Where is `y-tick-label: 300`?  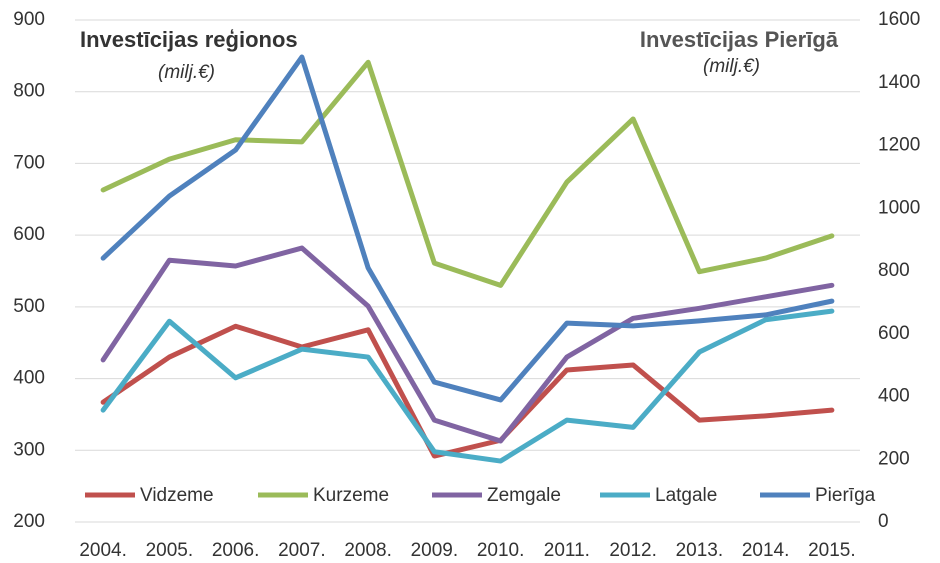 y-tick-label: 300 is located at coordinates (29, 449).